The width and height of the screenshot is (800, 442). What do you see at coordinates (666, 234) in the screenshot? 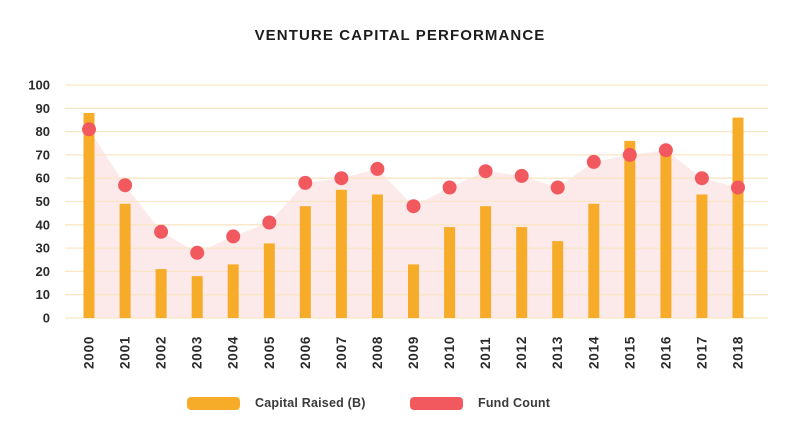
I see `bar-2016` at bounding box center [666, 234].